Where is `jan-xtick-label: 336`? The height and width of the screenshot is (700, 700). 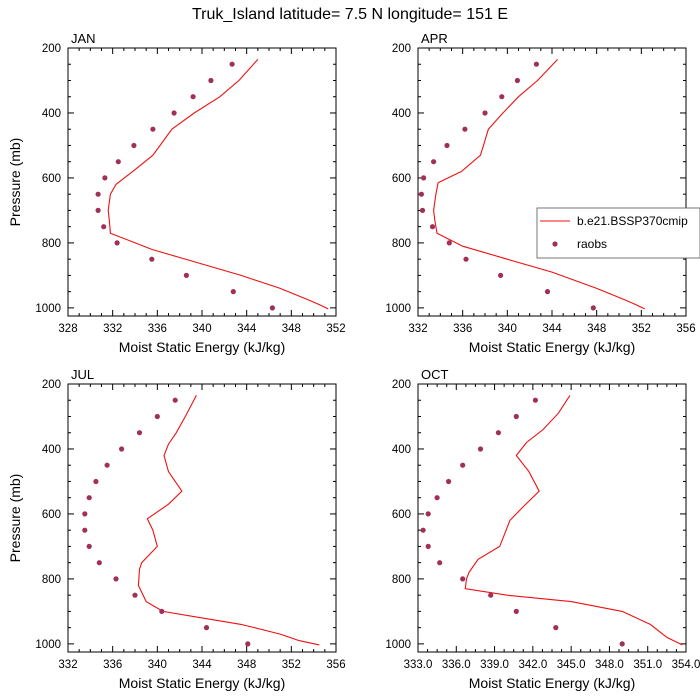
jan-xtick-label: 336 is located at coordinates (157, 329).